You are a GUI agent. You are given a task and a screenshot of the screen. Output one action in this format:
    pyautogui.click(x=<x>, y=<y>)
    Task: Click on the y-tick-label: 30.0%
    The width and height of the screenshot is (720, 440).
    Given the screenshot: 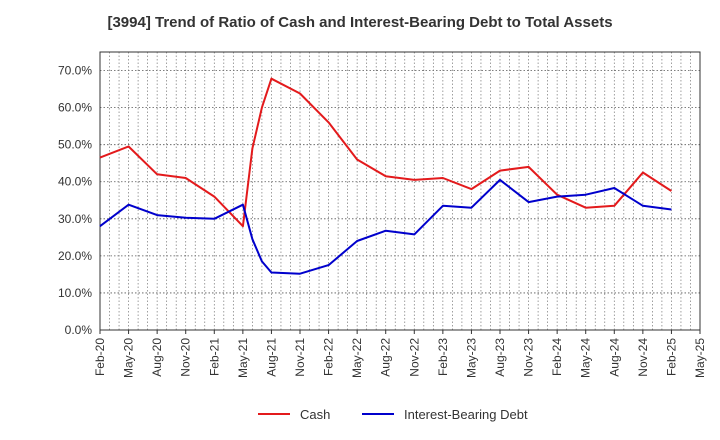 What is the action you would take?
    pyautogui.click(x=75, y=219)
    